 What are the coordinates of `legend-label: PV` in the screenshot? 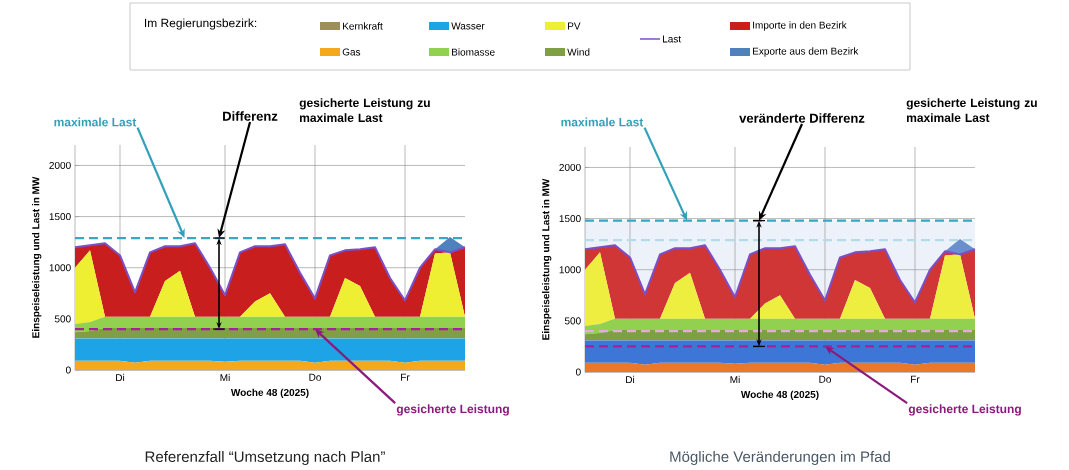 It's located at (574, 26).